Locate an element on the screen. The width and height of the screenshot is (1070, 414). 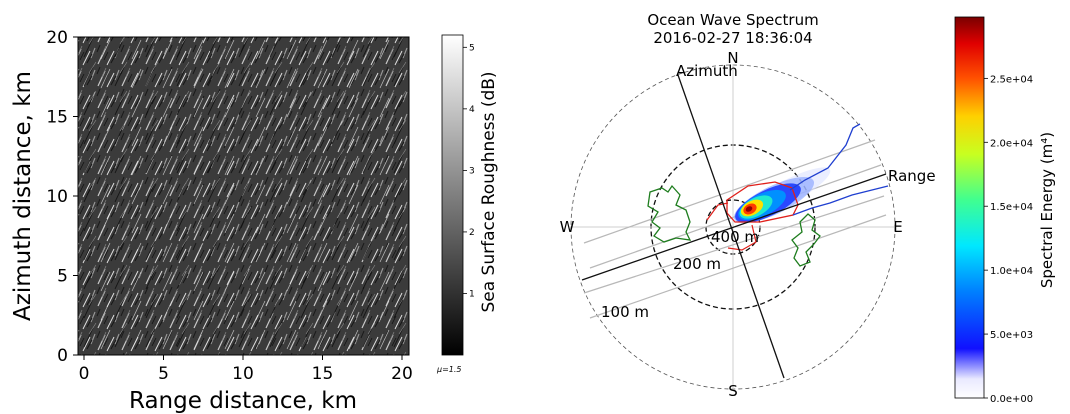
sar-y-ticks: 0 5 10 15 20 is located at coordinates (62, 197).